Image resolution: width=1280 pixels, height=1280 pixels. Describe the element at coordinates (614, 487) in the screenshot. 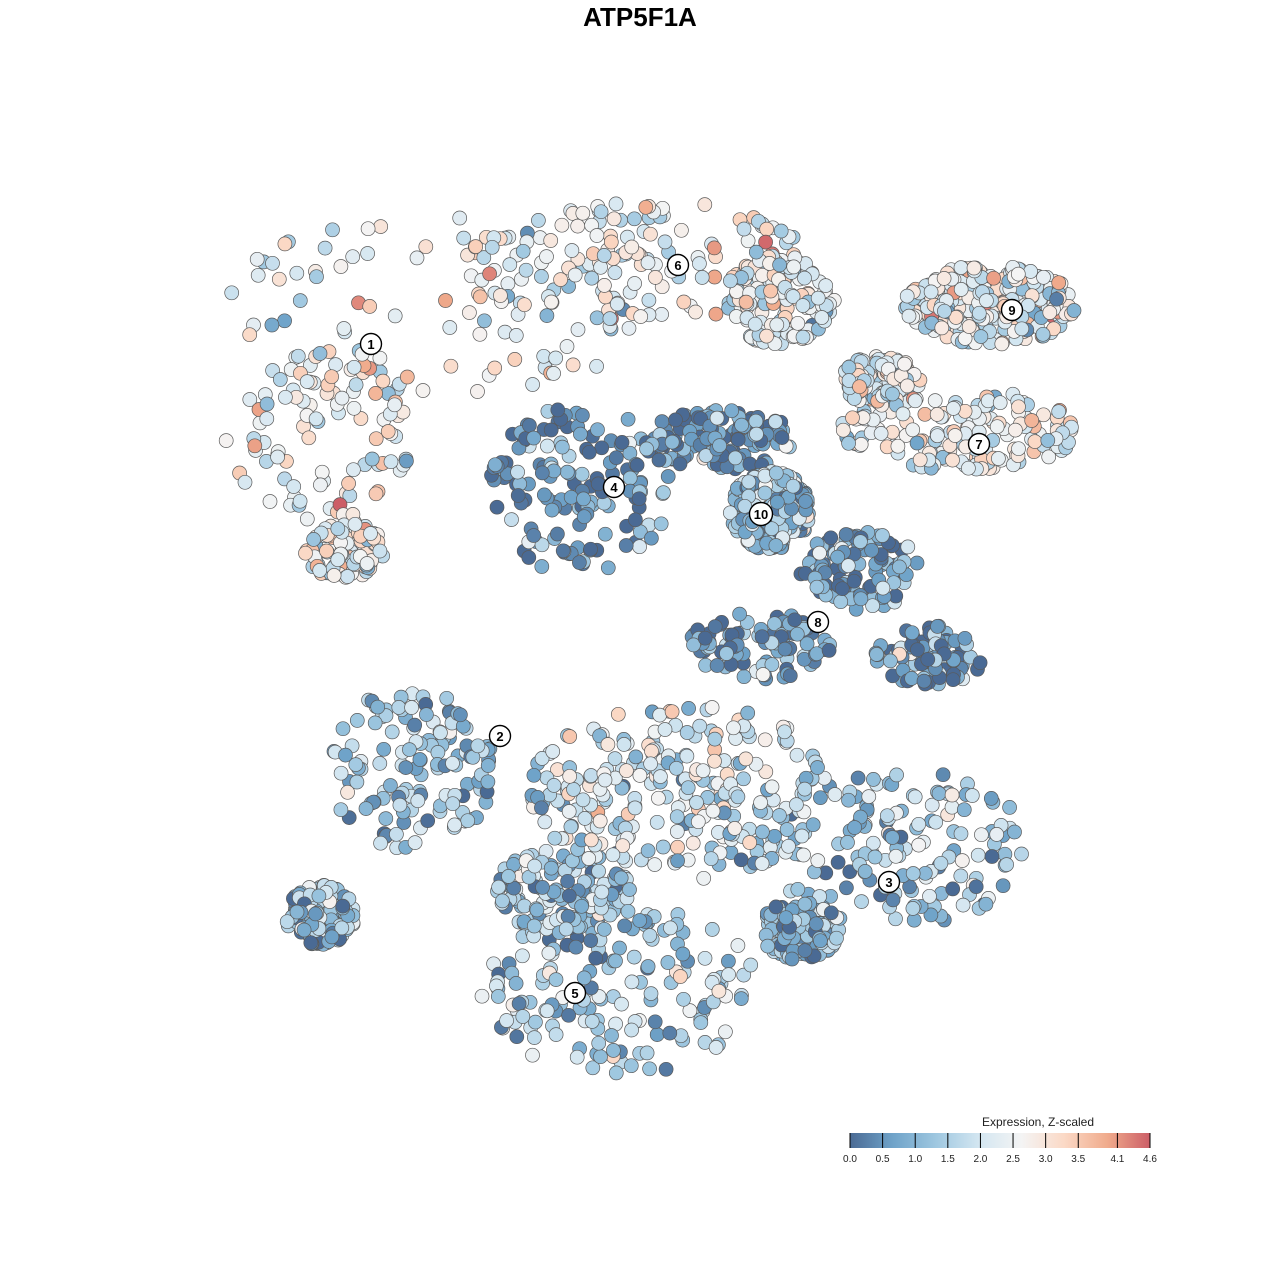

I see `cluster-label-4: 4` at that location.